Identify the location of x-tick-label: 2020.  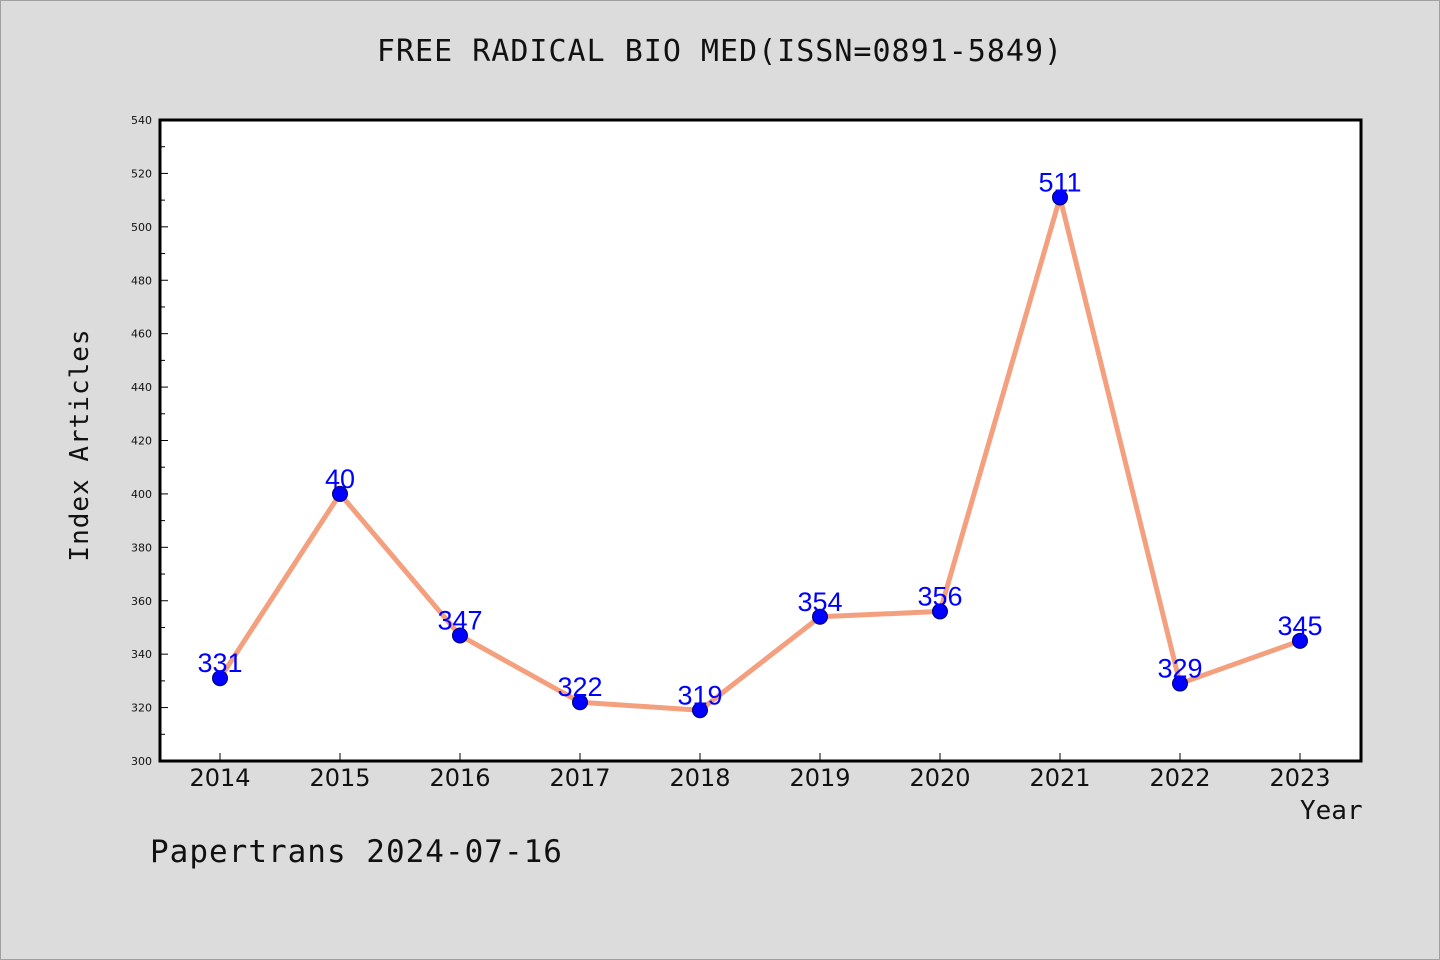
(939, 778).